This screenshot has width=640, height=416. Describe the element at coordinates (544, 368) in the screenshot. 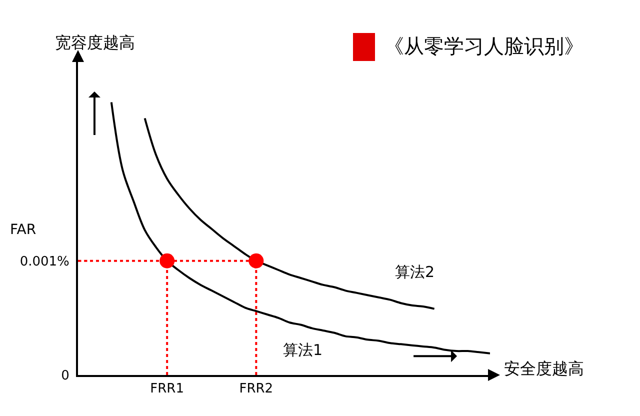

I see `x-axis-title: 安全度越高` at that location.